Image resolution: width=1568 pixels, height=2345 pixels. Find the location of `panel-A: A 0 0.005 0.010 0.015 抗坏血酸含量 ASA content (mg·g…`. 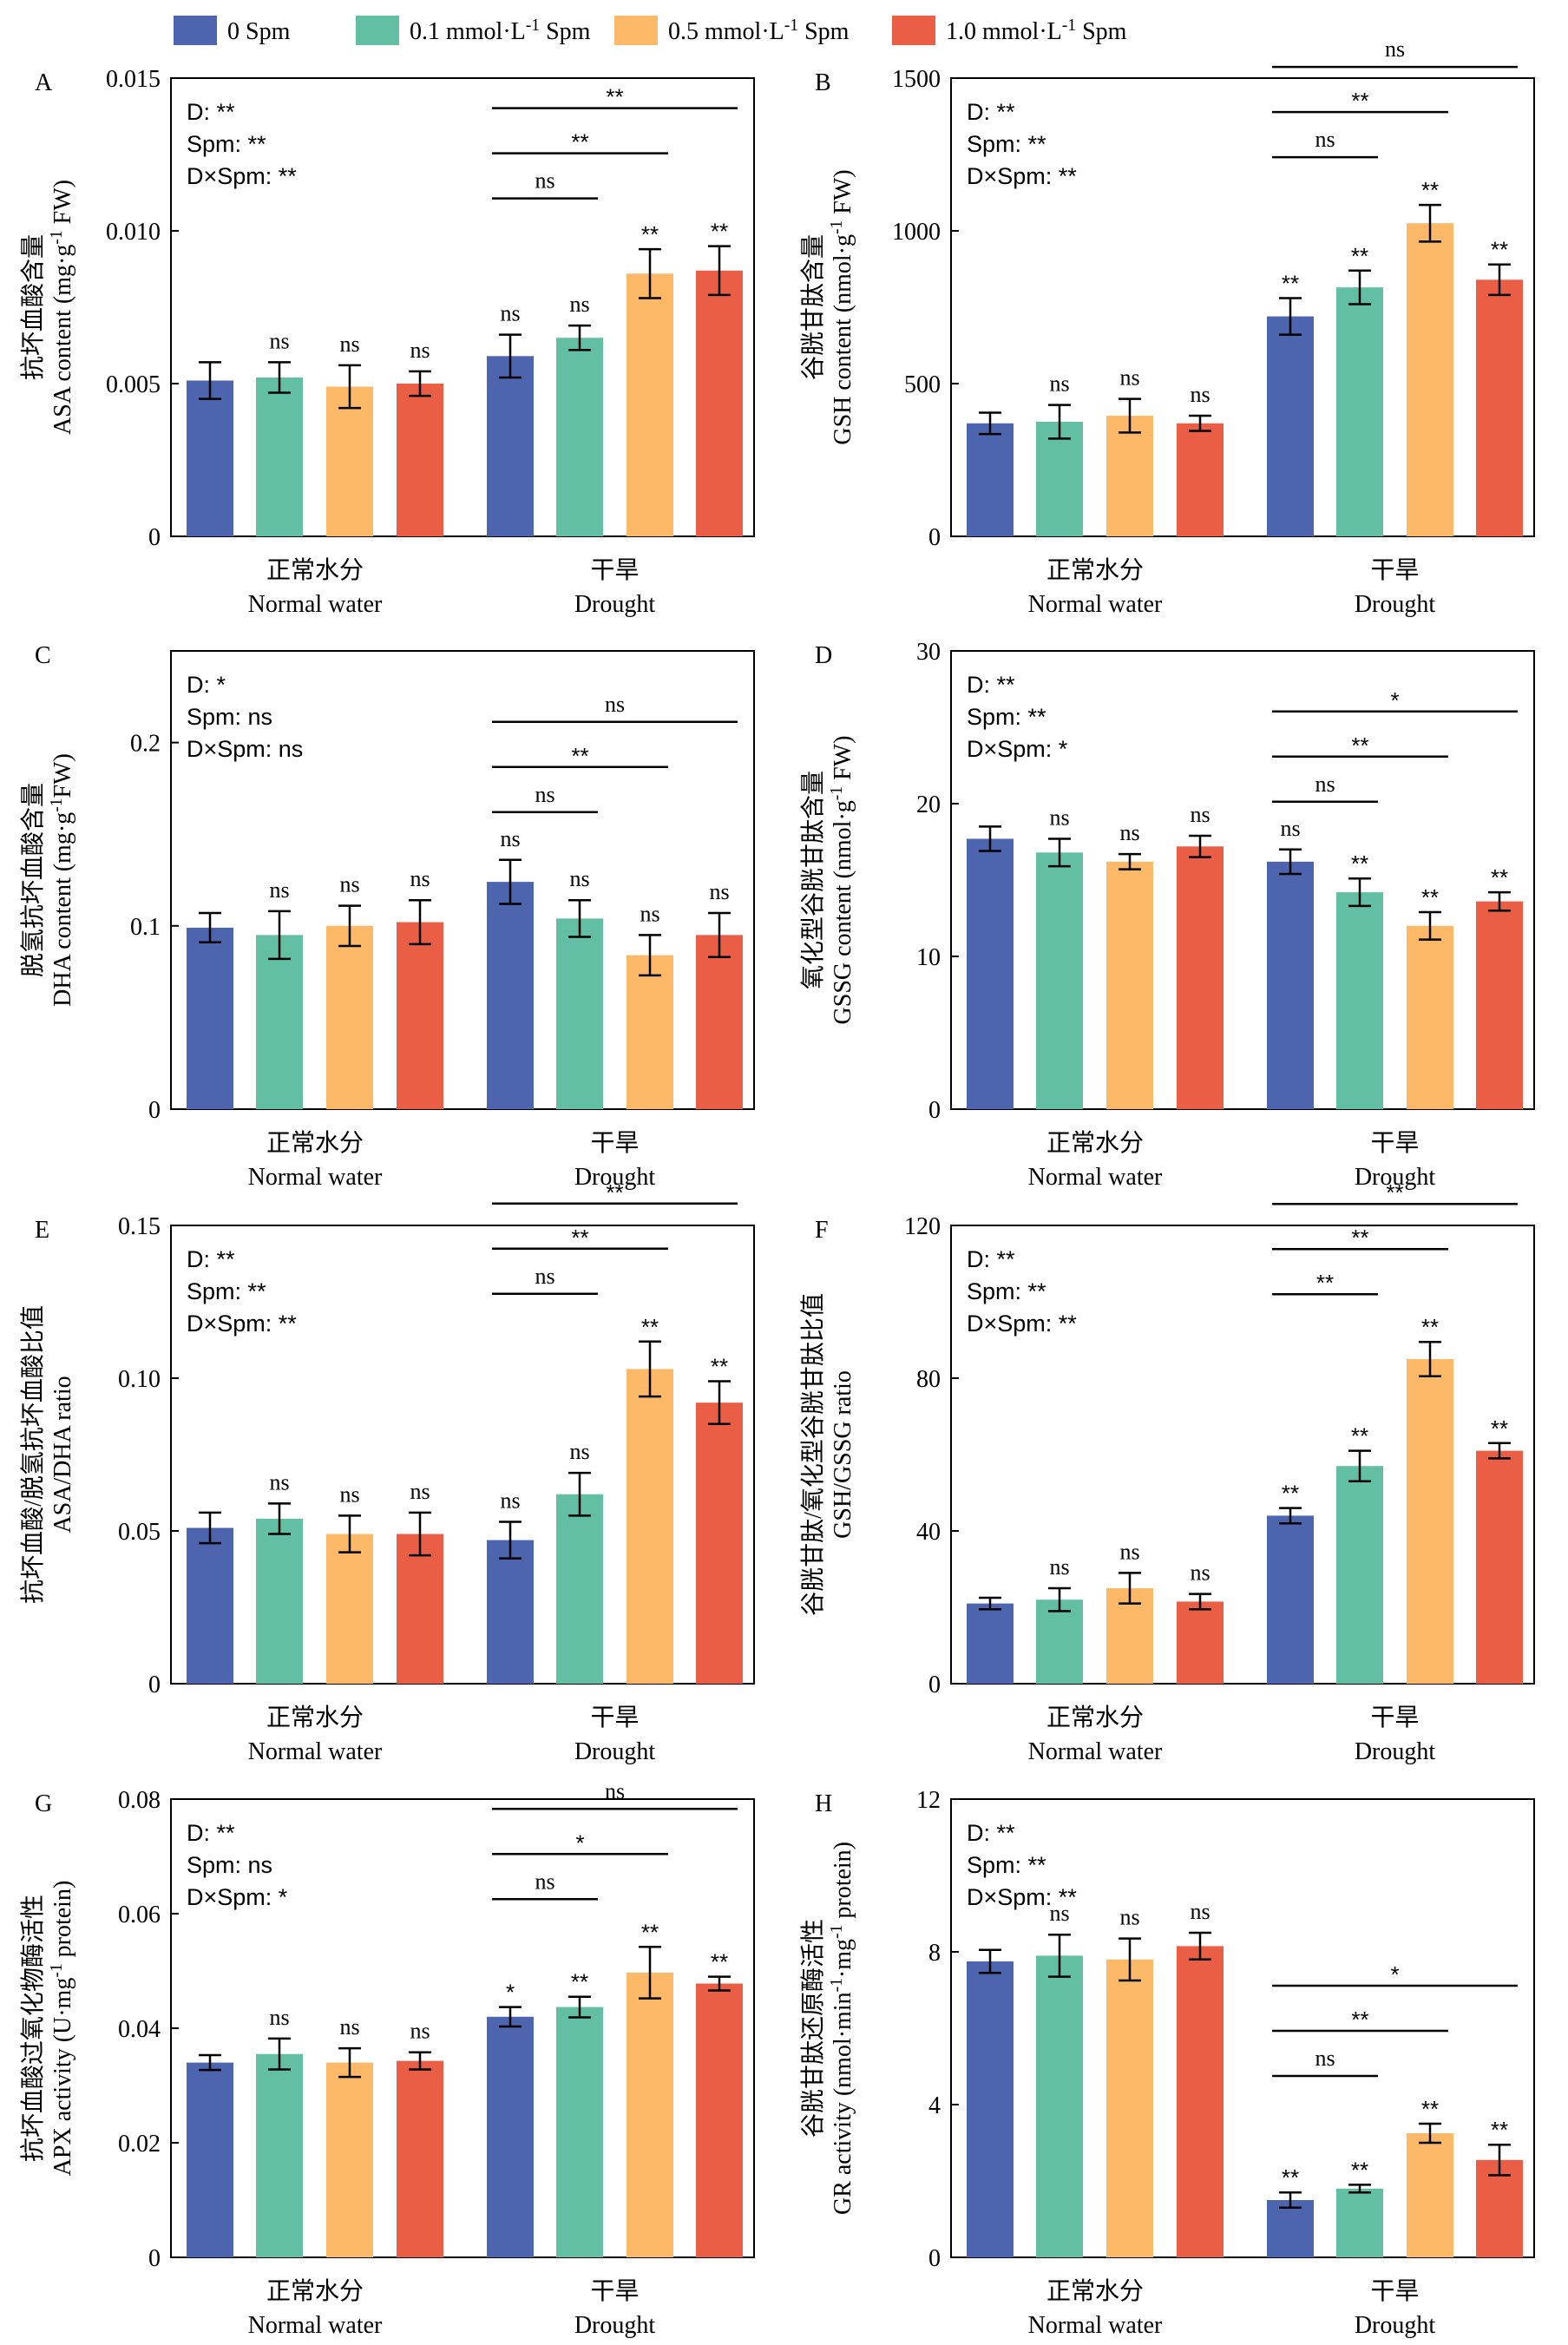

panel-A: A 0 0.005 0.010 0.015 抗坏血酸含量 ASA content (mg·g… is located at coordinates (387, 342).